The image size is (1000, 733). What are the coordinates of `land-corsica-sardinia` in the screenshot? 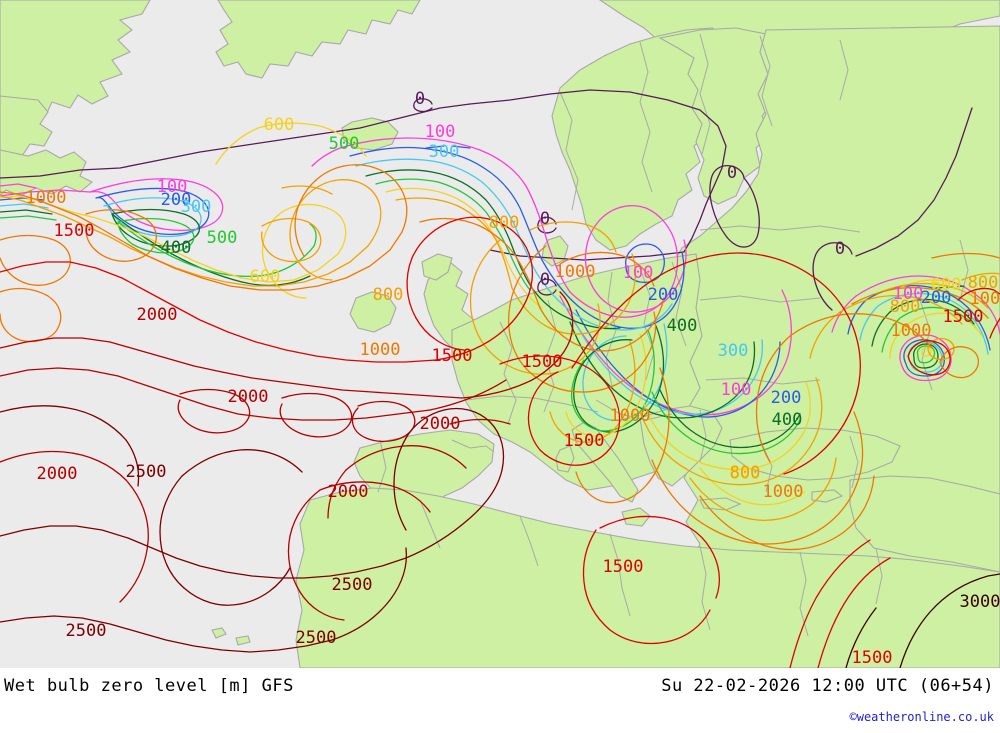 It's located at (565, 459).